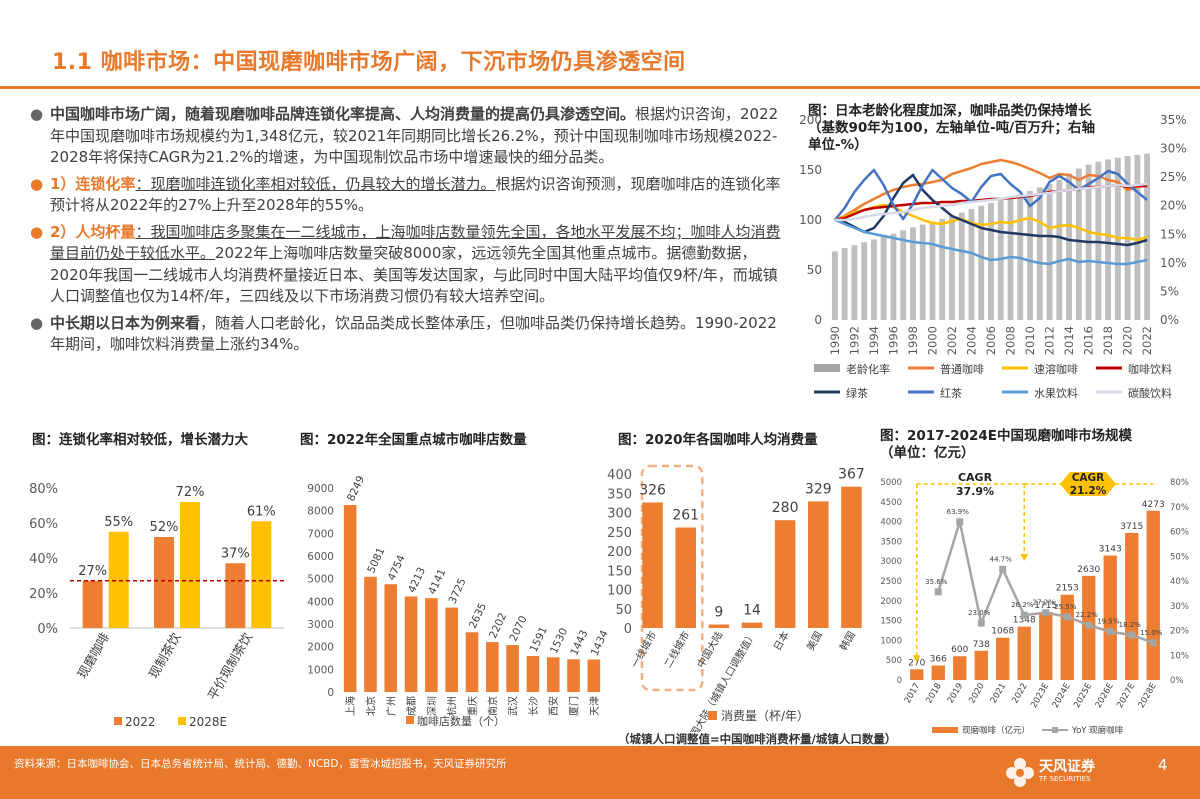 The height and width of the screenshot is (799, 1200). Describe the element at coordinates (1067, 589) in the screenshot. I see `data-label: 2153` at that location.